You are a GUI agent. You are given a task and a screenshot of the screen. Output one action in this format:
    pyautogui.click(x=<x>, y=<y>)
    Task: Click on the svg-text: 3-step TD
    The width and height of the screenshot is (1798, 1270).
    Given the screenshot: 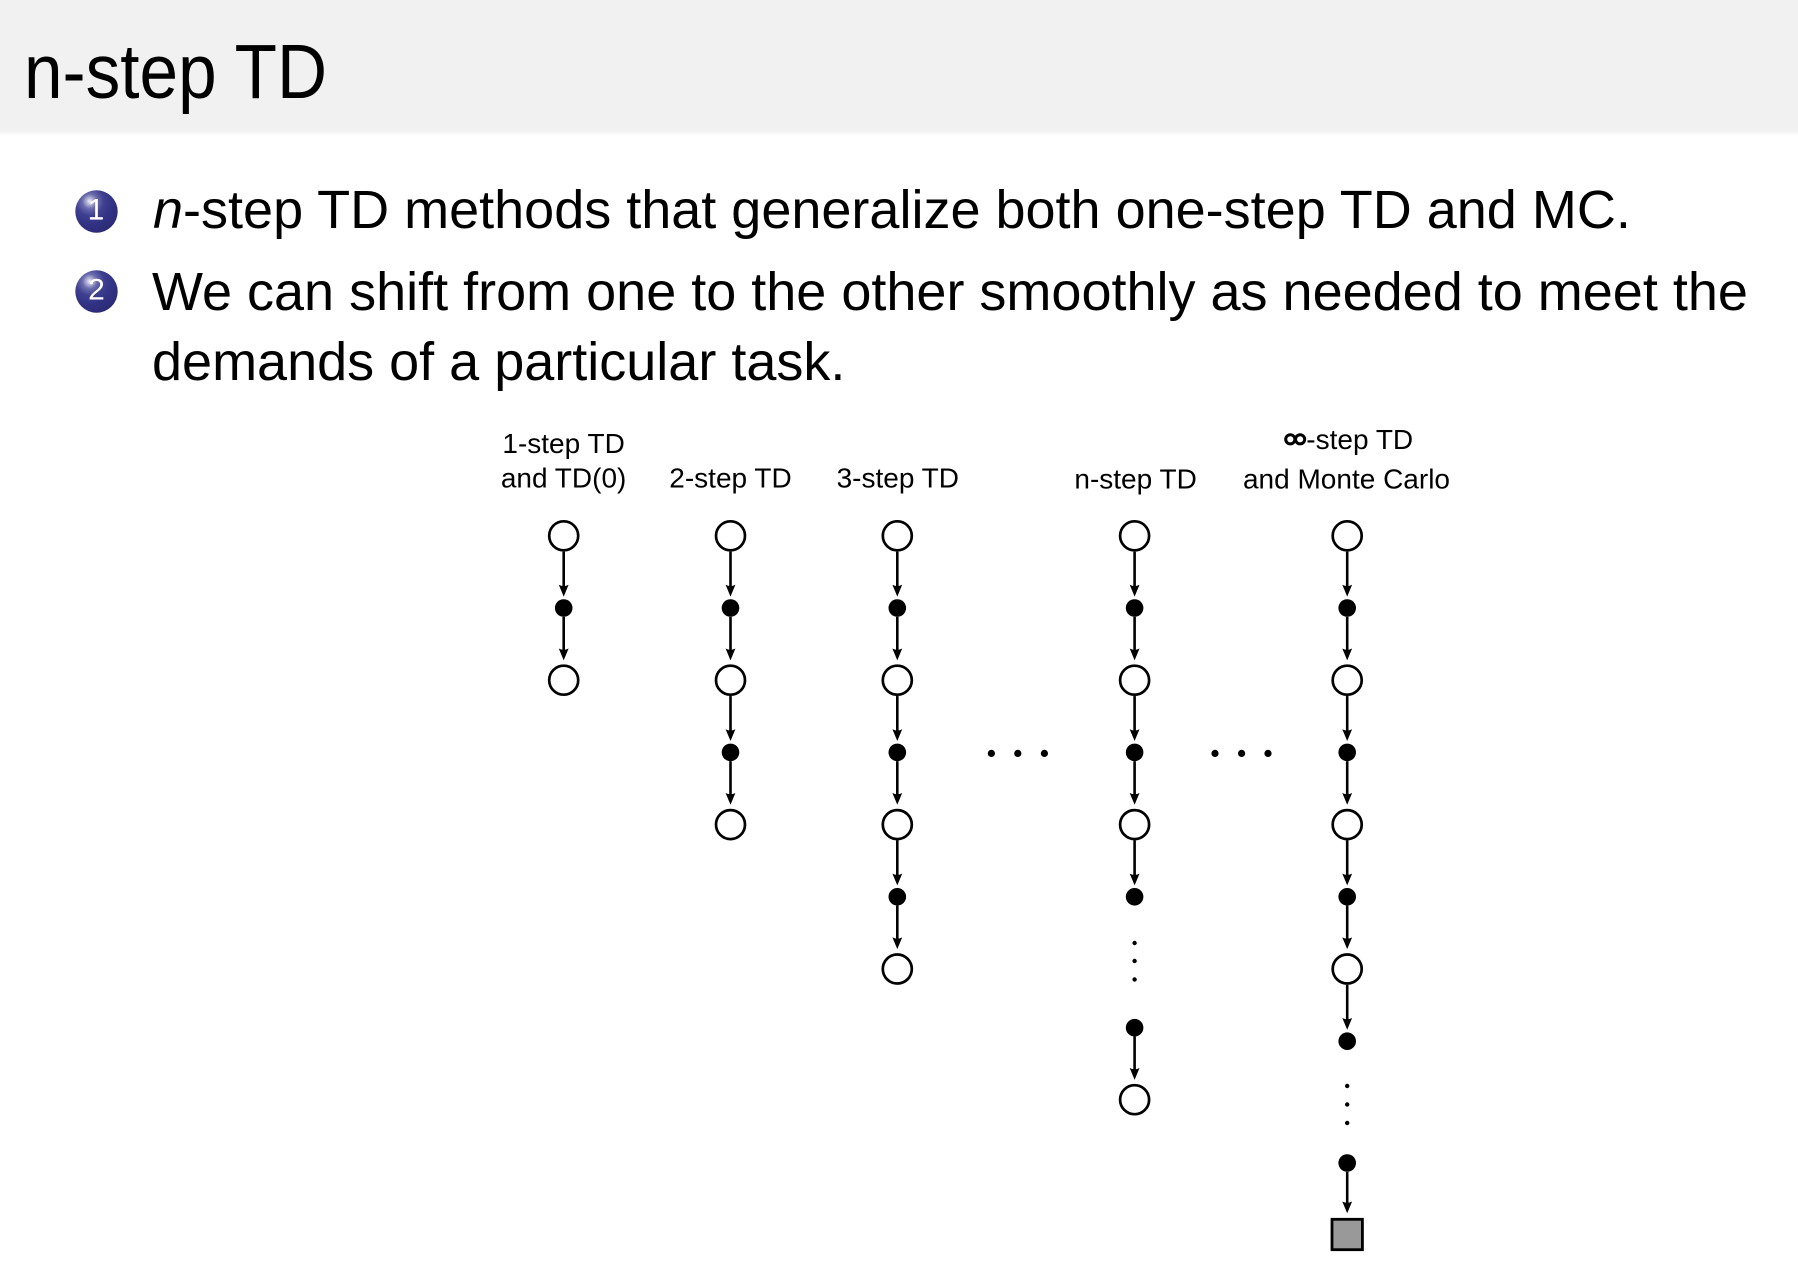 What is the action you would take?
    pyautogui.click(x=898, y=478)
    